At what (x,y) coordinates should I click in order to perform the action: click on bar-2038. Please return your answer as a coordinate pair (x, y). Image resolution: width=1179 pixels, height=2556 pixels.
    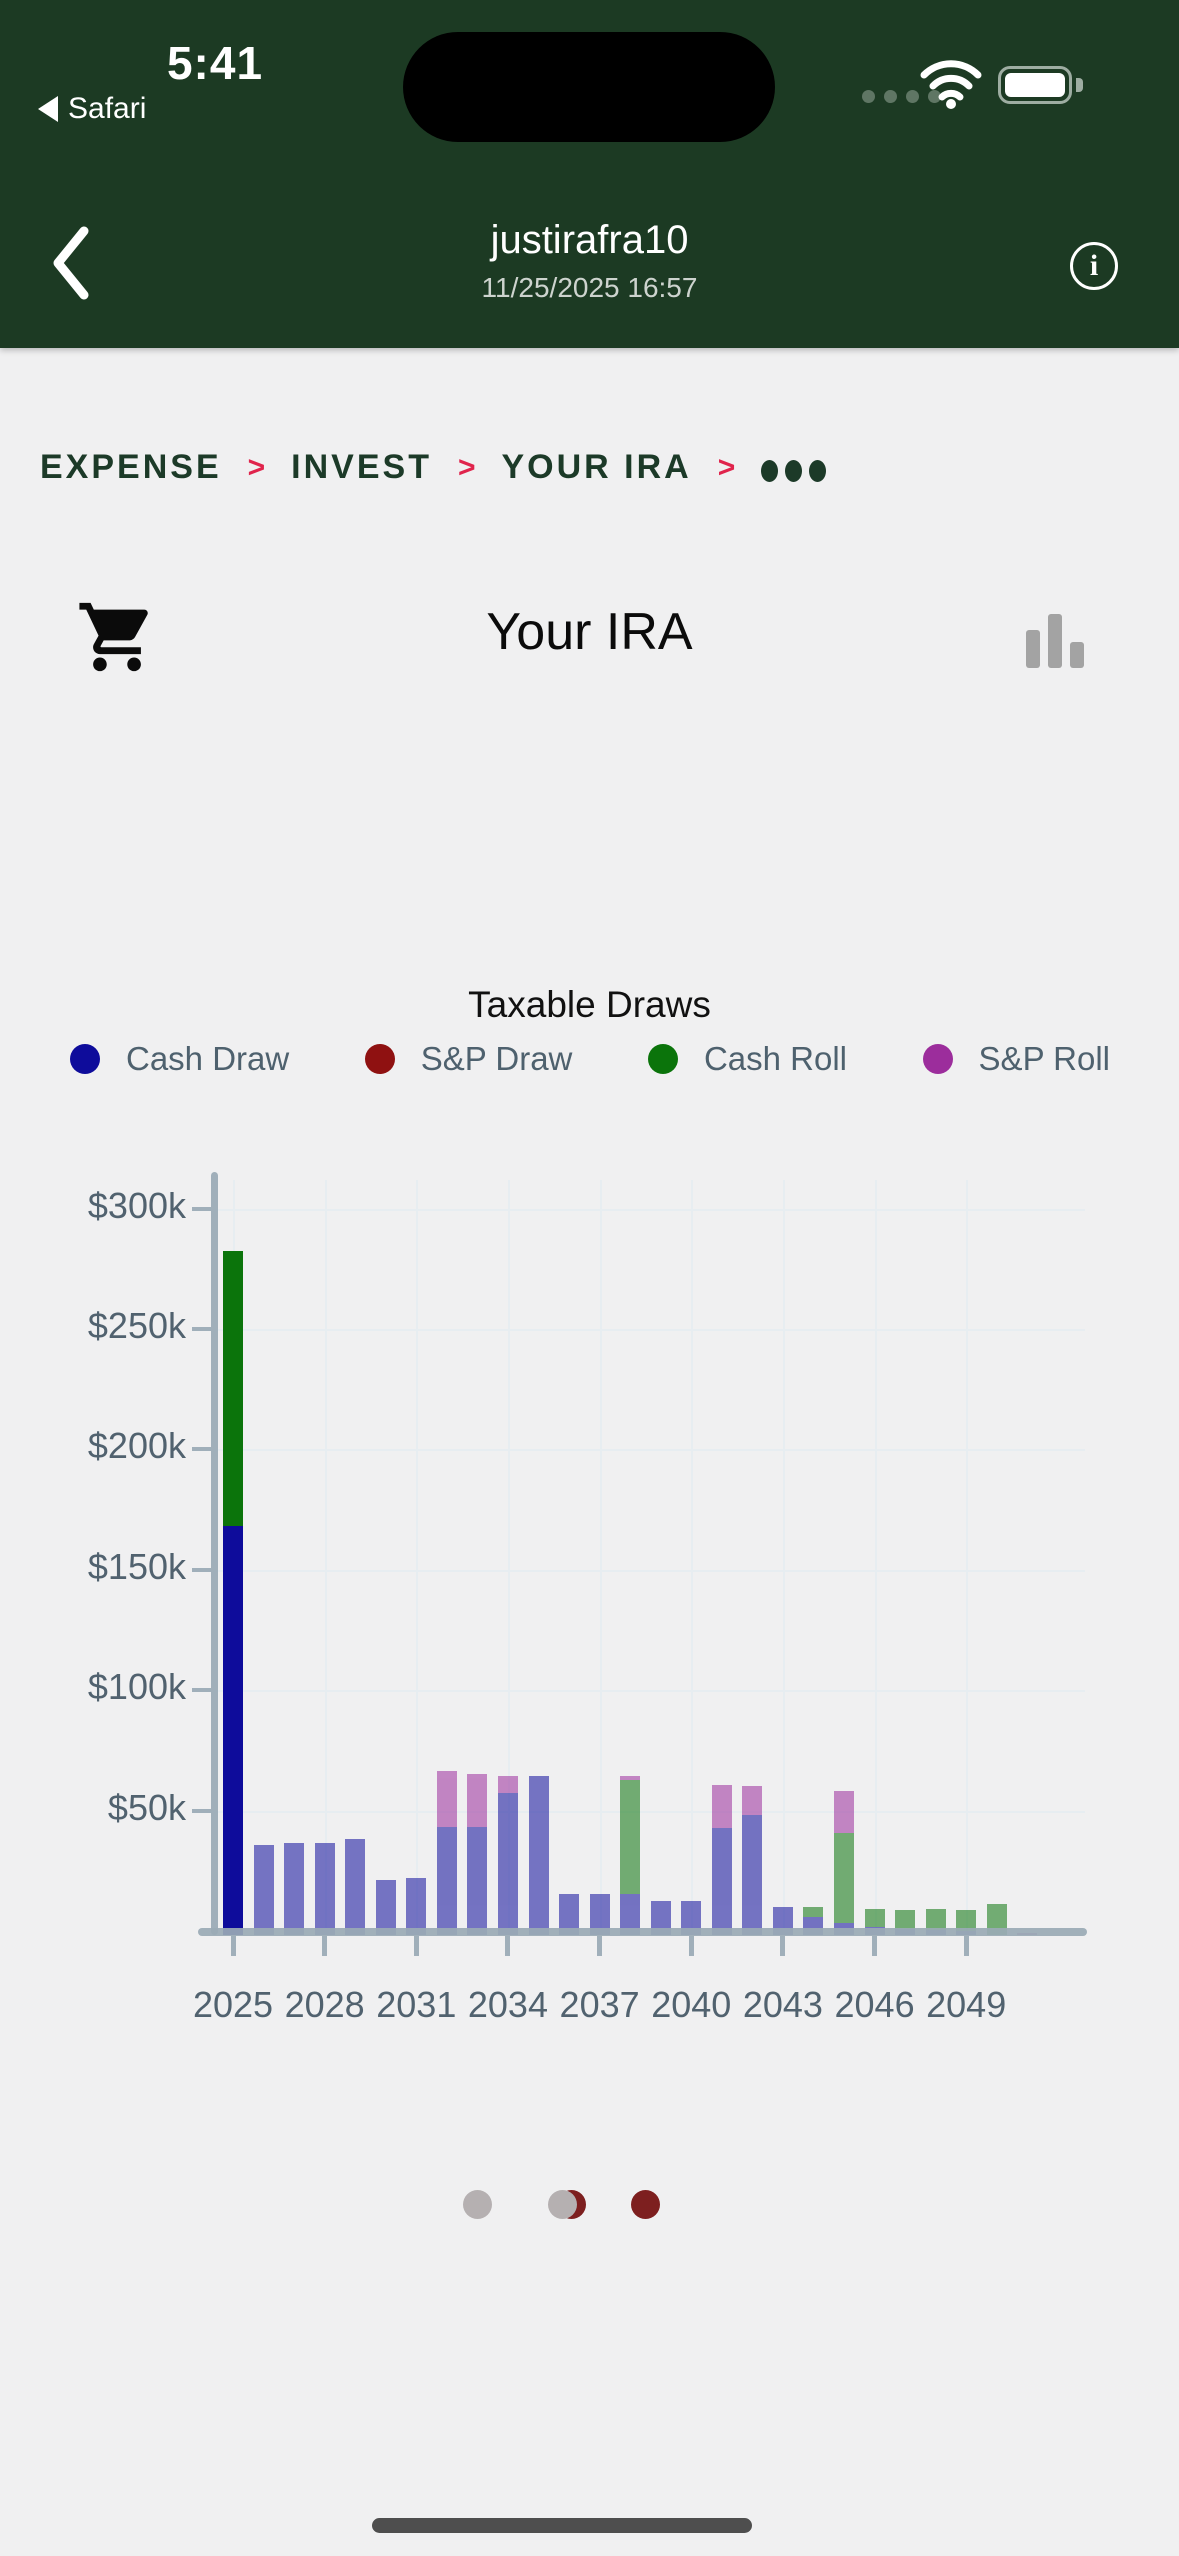
    Looking at the image, I should click on (630, 1855).